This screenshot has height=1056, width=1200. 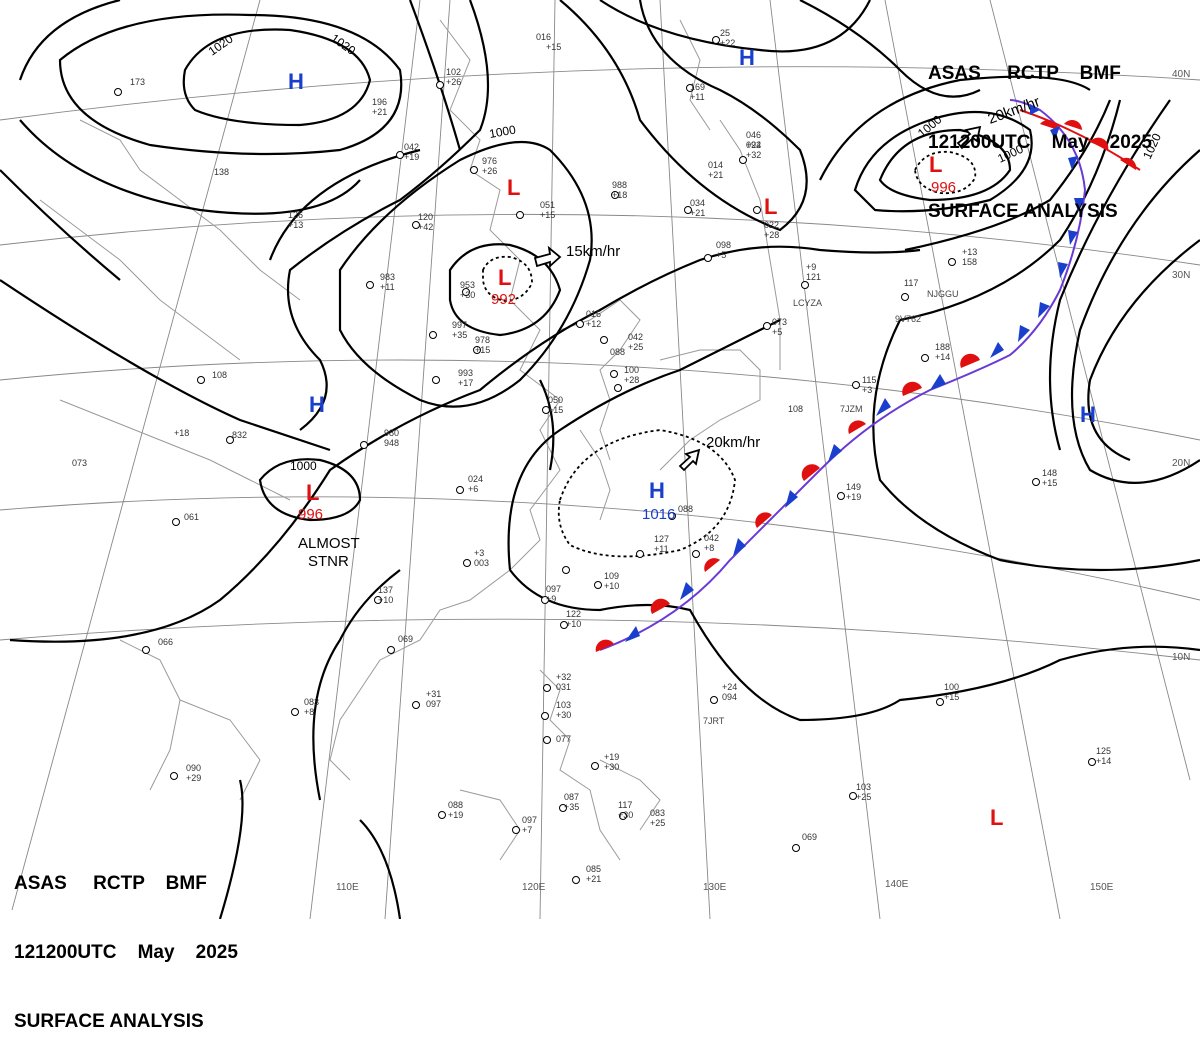 What do you see at coordinates (473, 489) in the screenshot?
I see `station-value: +6` at bounding box center [473, 489].